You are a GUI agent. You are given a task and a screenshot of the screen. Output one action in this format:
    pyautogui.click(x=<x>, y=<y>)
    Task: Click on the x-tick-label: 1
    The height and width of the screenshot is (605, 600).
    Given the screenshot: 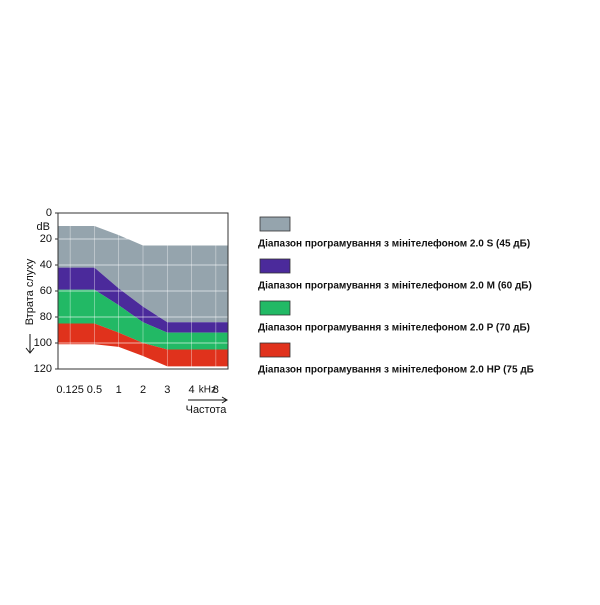 What is the action you would take?
    pyautogui.click(x=119, y=390)
    